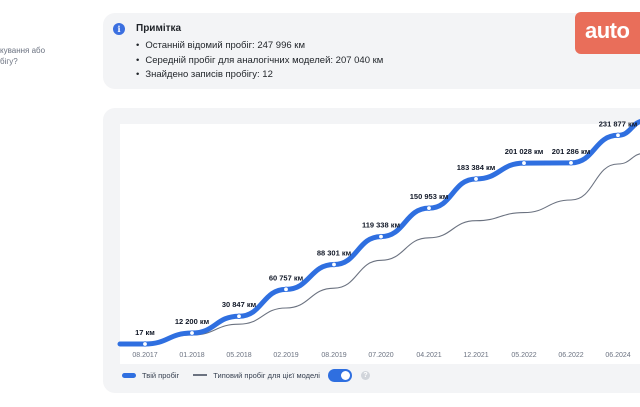 Image resolution: width=640 pixels, height=407 pixels. Describe the element at coordinates (571, 151) in the screenshot. I see `data-label: 201 286 км` at that location.